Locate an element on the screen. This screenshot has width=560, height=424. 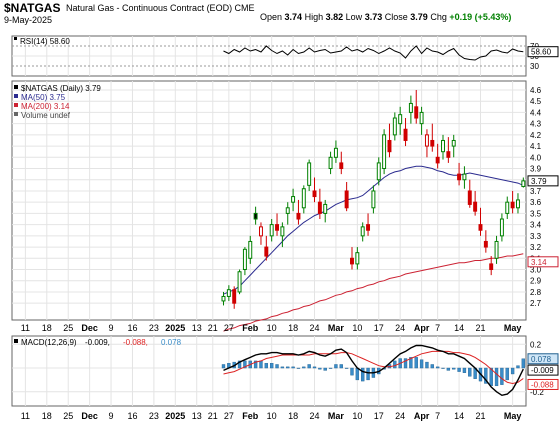
price-tick-label: 4.3 is located at coordinates (536, 124).